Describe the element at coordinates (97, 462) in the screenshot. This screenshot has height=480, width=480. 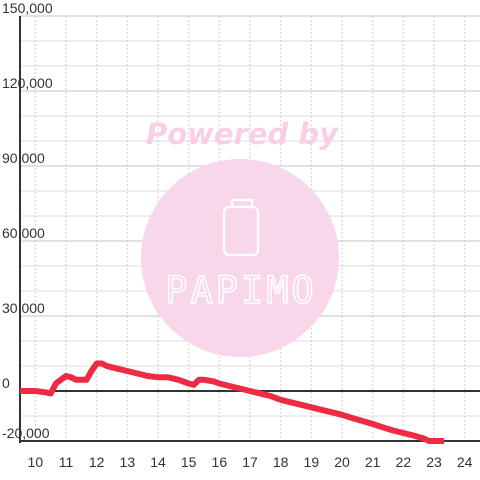
I see `x-tick-label: 12` at that location.